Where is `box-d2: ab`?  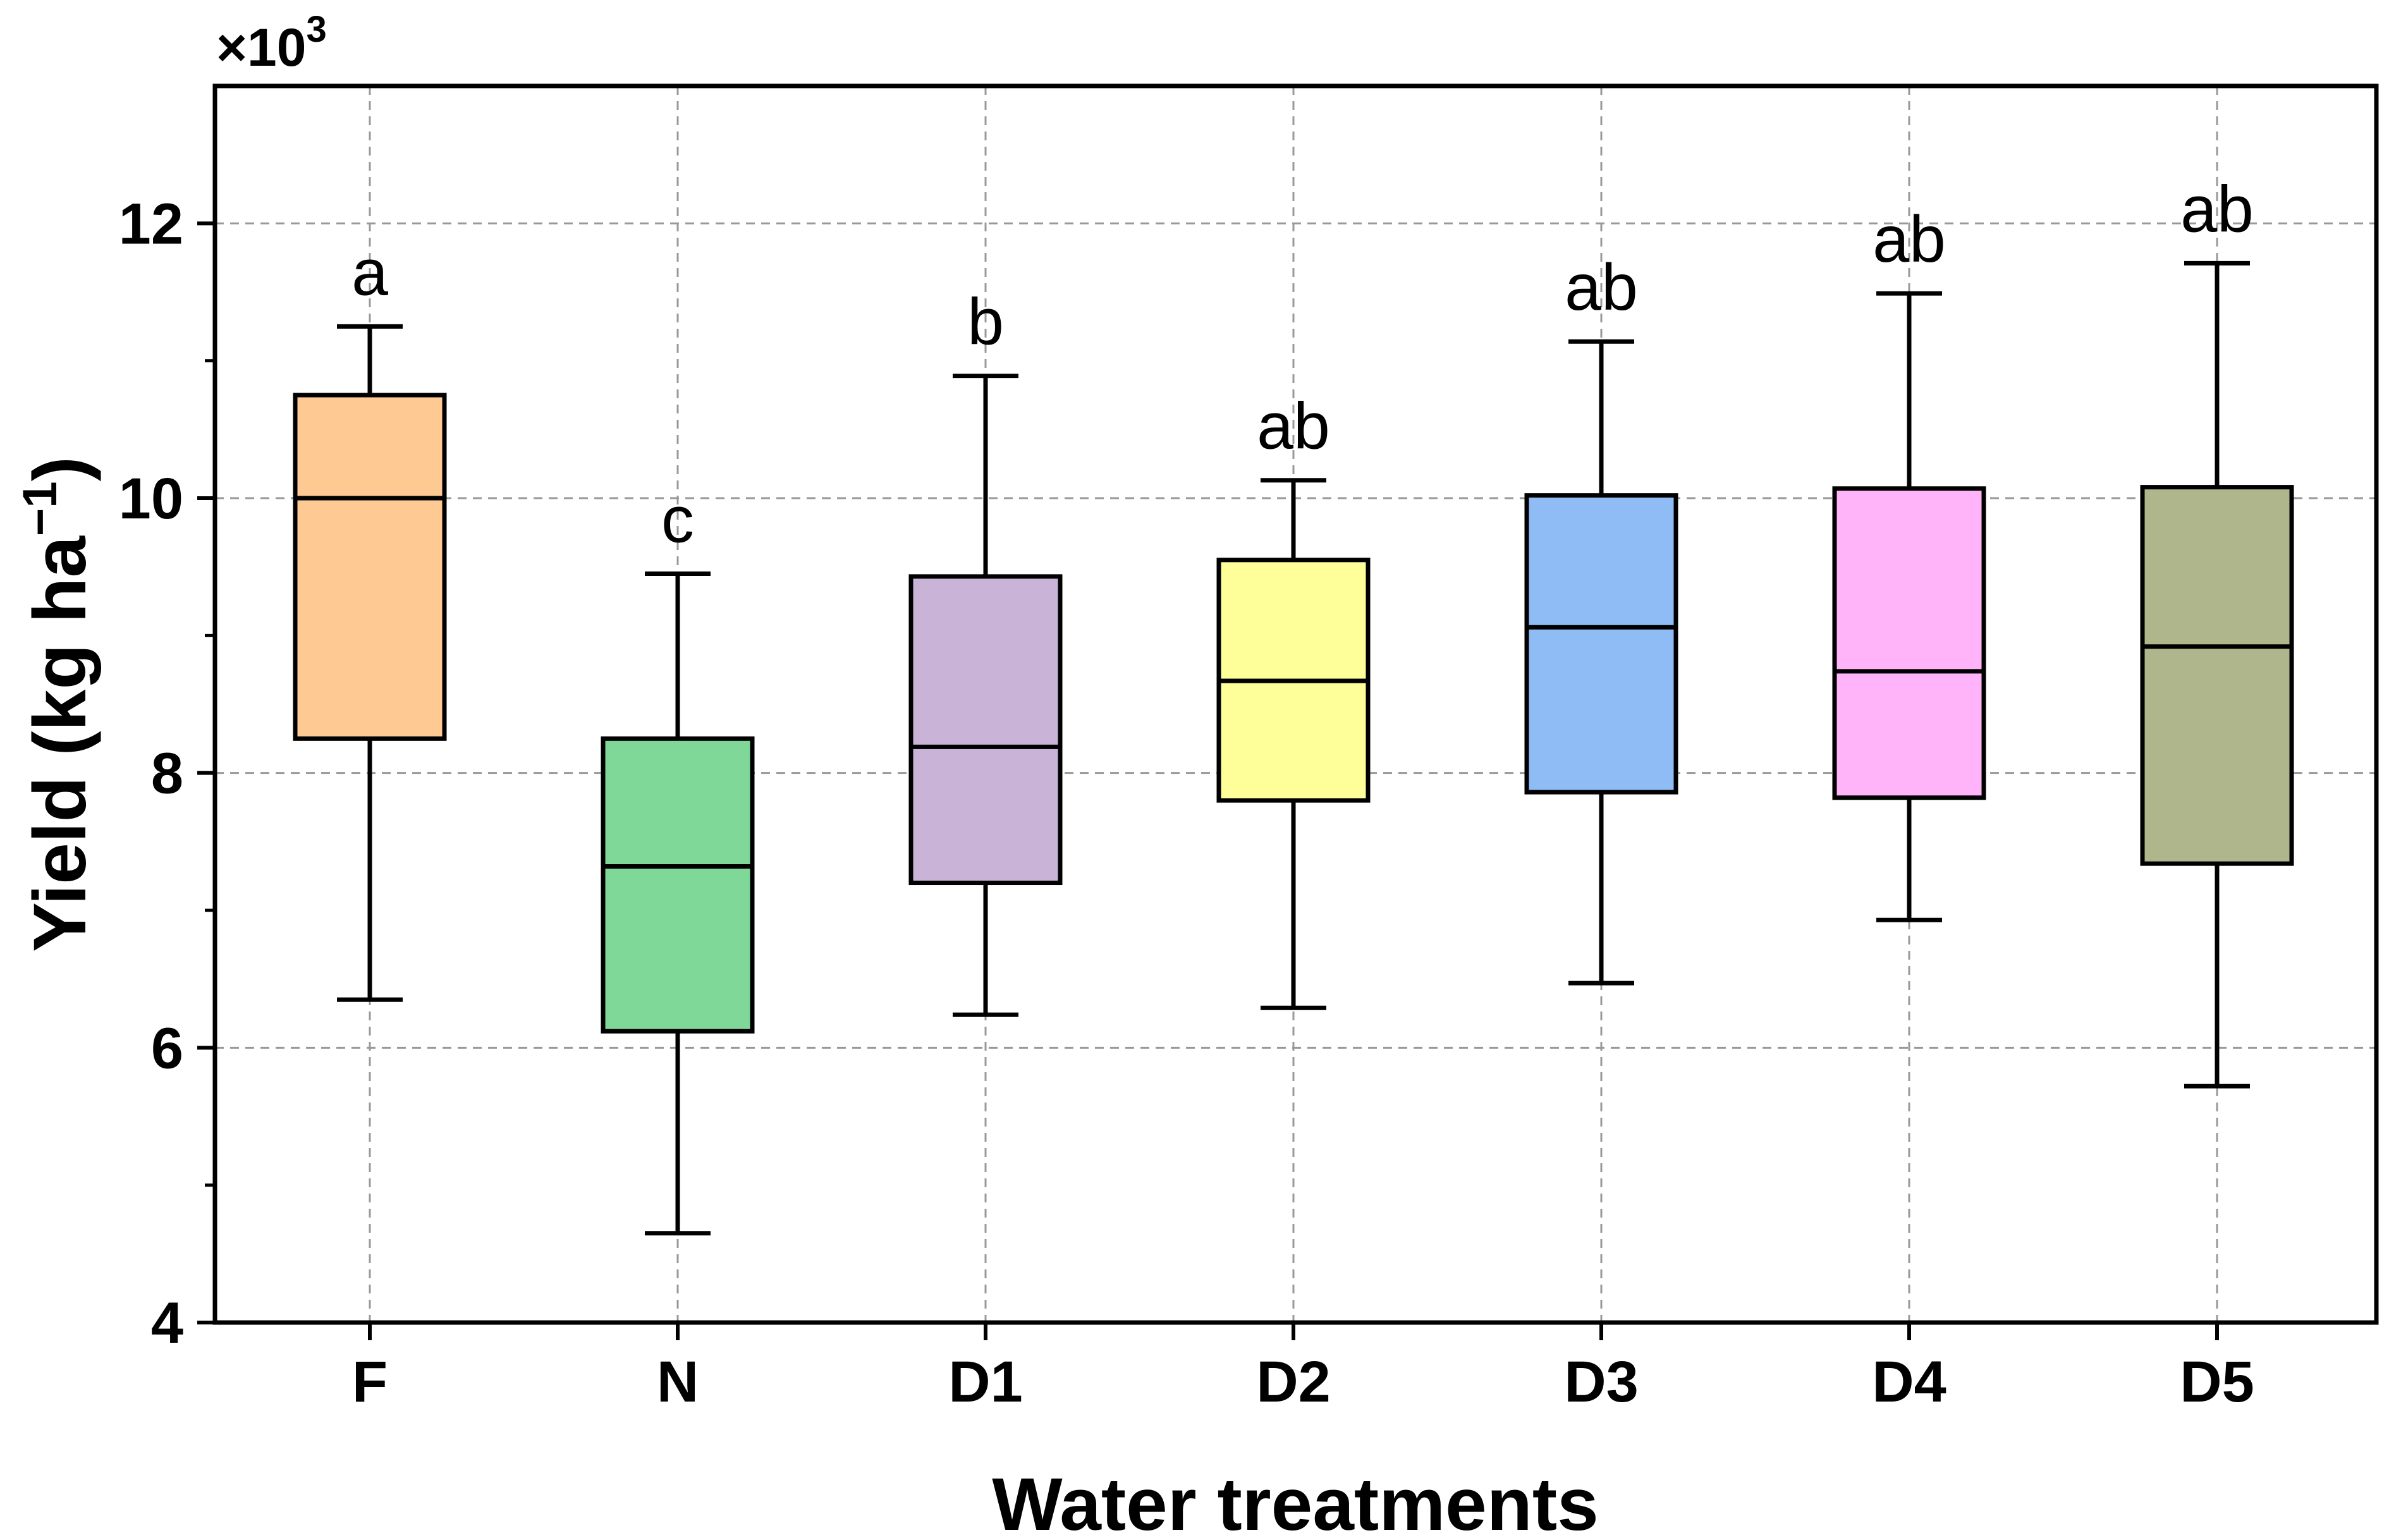
box-d2: ab is located at coordinates (1293, 700).